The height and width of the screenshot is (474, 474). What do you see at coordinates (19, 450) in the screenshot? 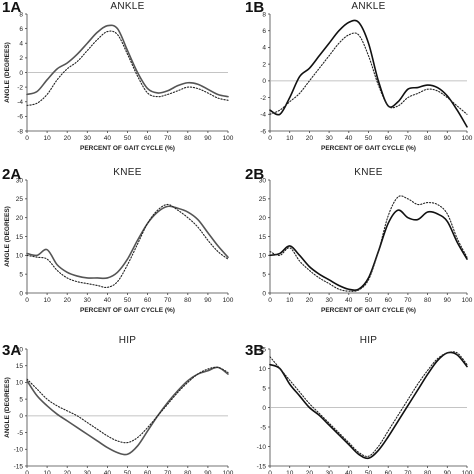
I see `y-tick-label: -10` at bounding box center [19, 450].